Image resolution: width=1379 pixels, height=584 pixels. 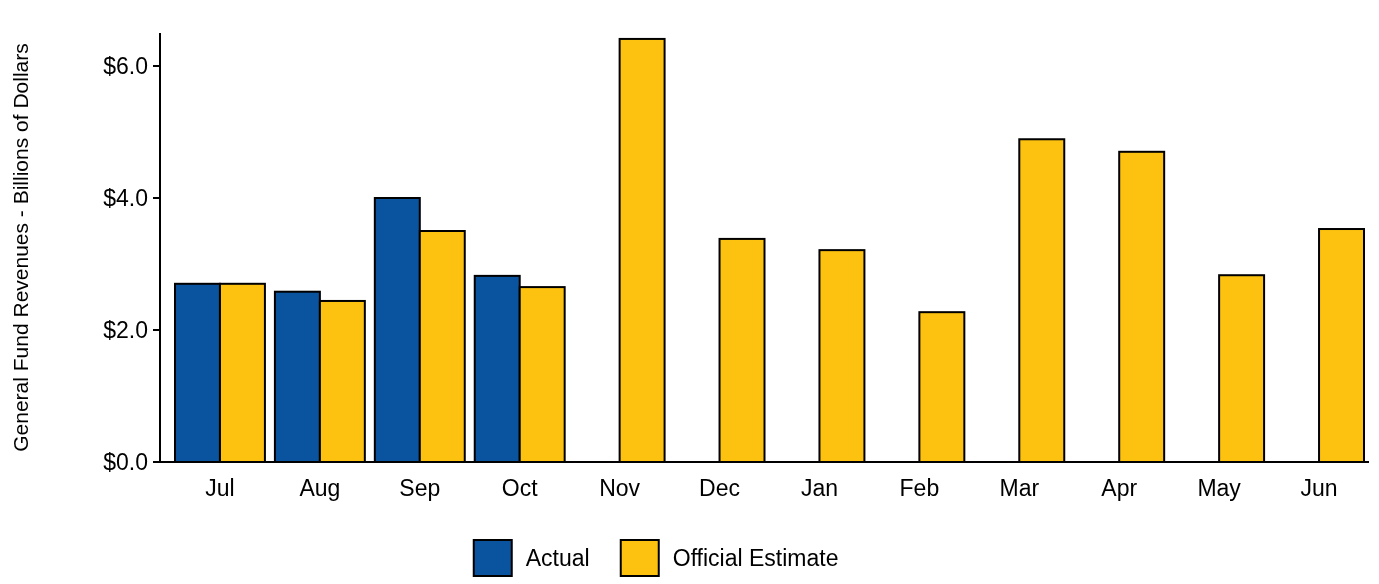 I want to click on x-tick-label: Dec, so click(x=719, y=488).